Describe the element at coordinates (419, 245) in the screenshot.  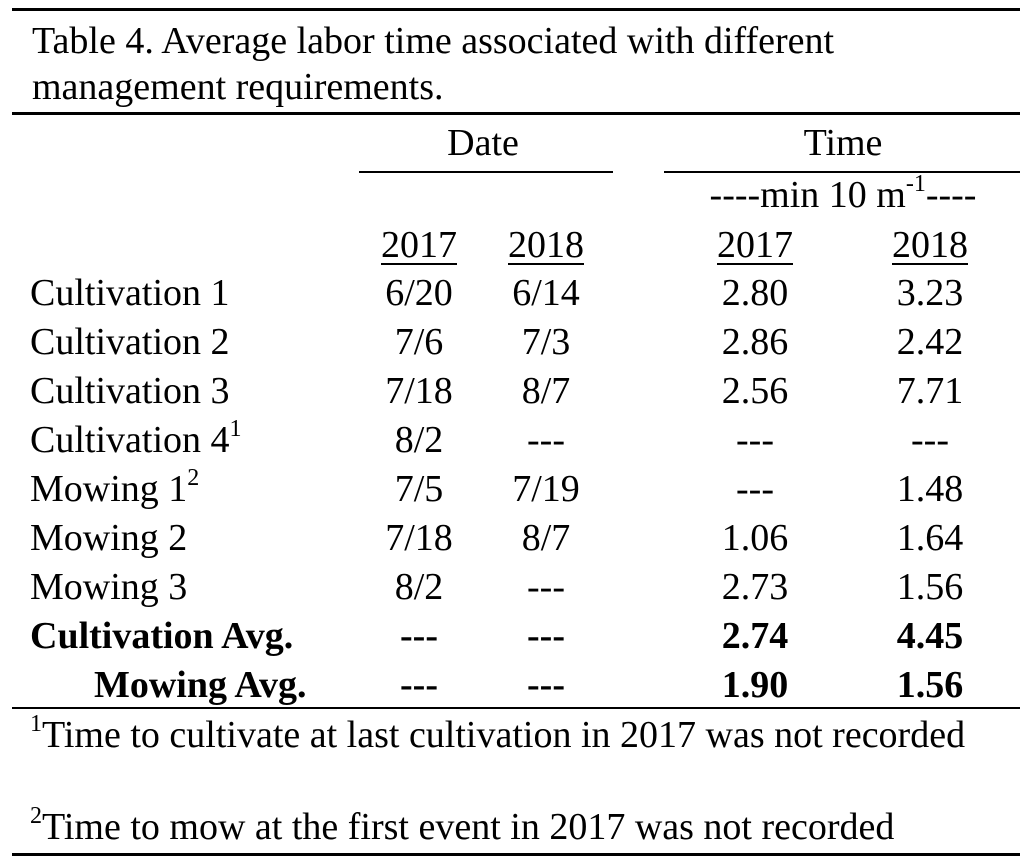
I see `year-header-date-2017: 2017` at that location.